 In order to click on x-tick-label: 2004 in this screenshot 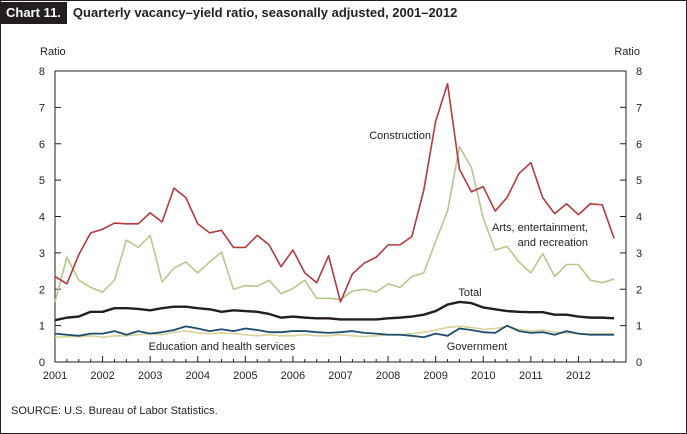, I will do `click(198, 376)`.